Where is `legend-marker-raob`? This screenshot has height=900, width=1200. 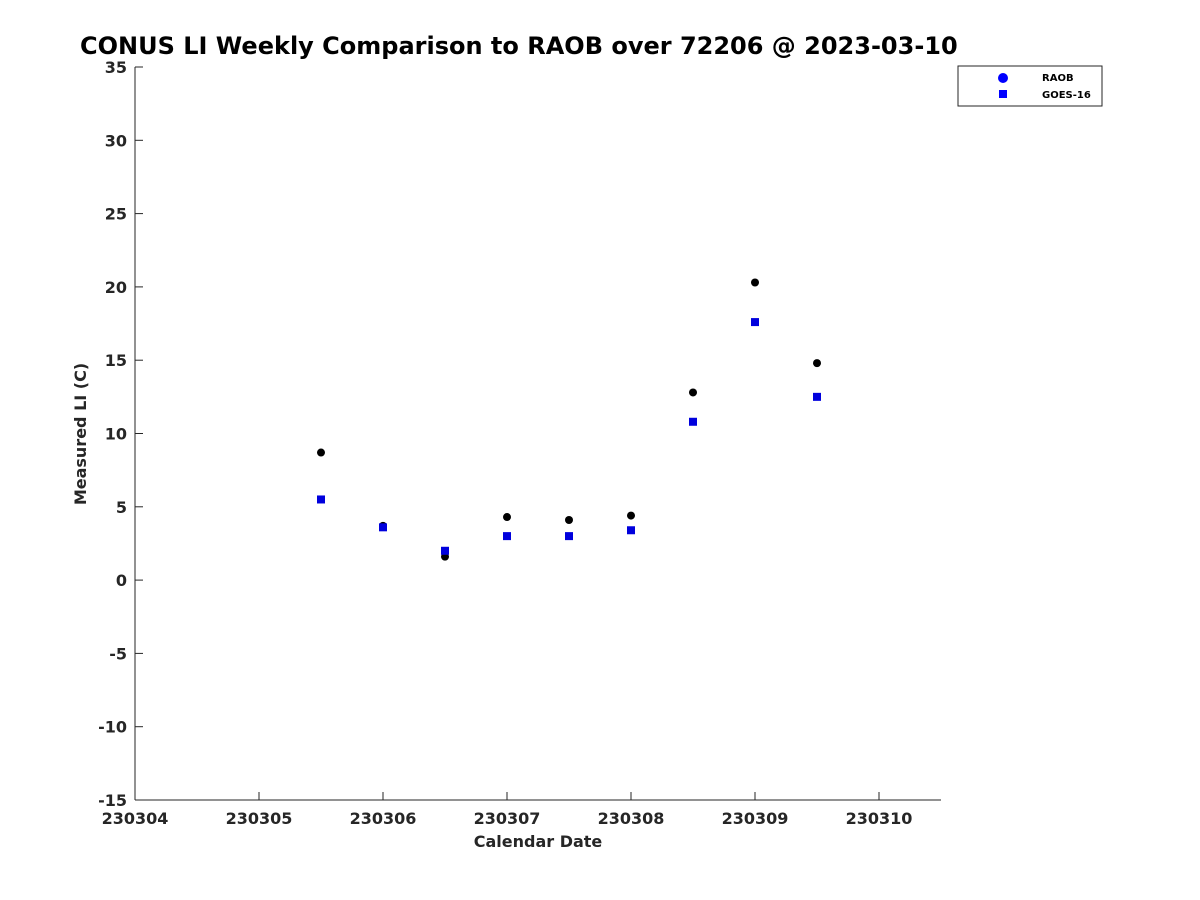
legend-marker-raob is located at coordinates (1003, 78).